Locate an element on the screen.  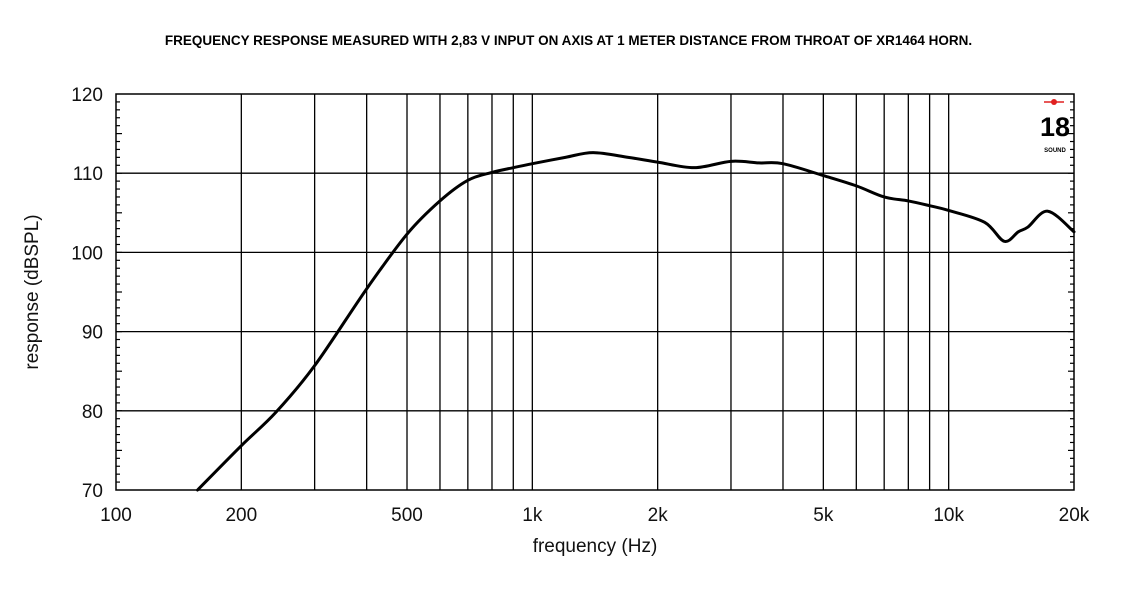
y-tick-label: 100 is located at coordinates (87, 253).